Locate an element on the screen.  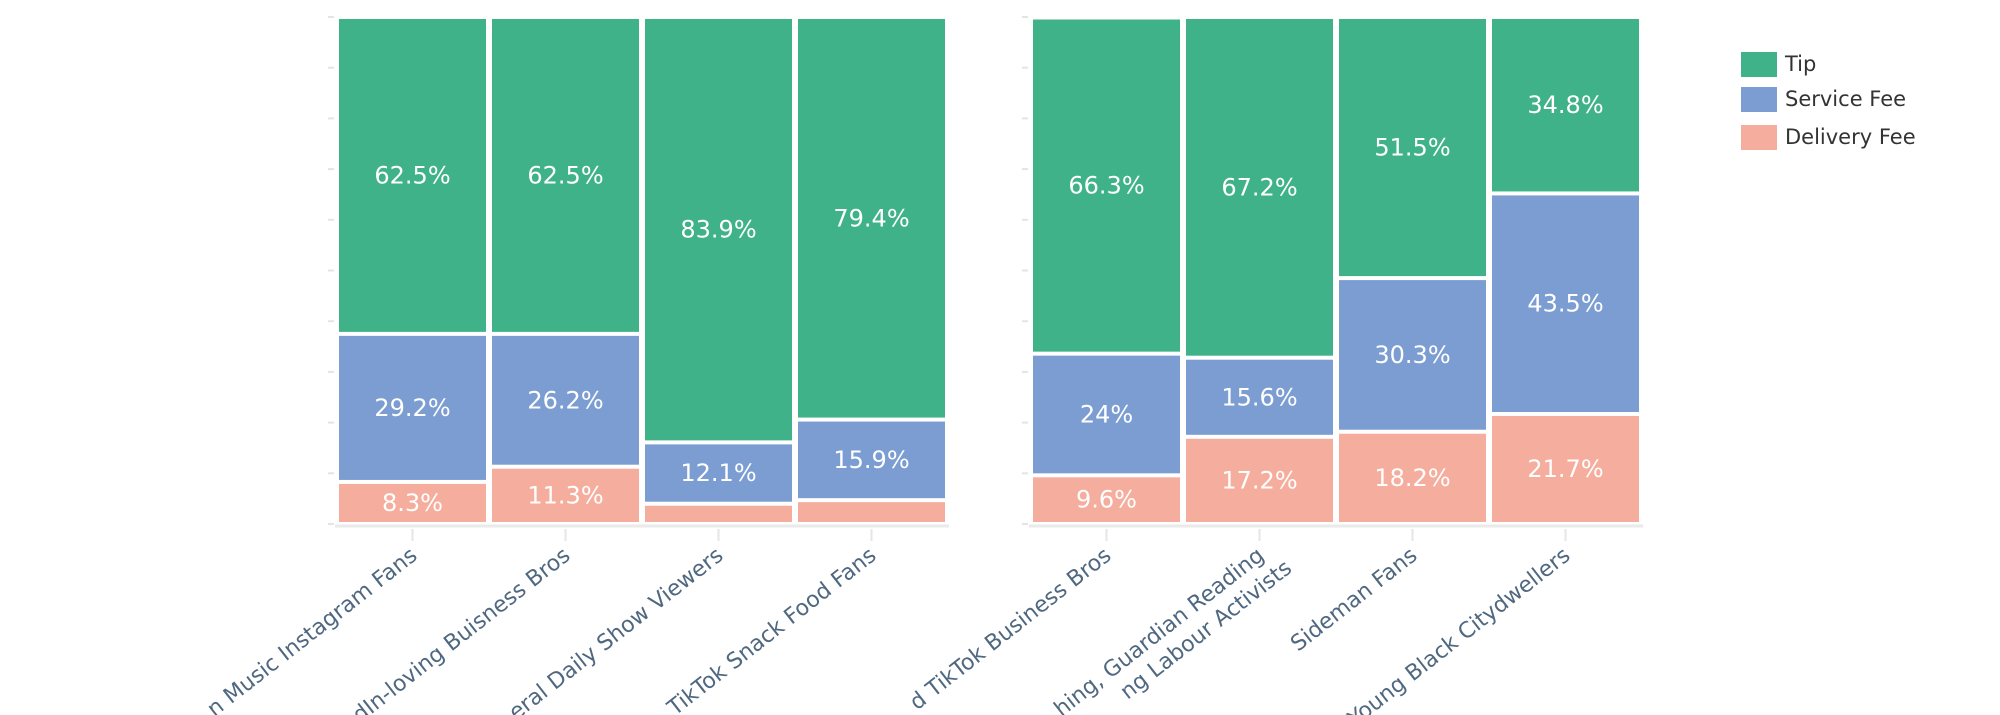
data-label: 43.5% is located at coordinates (1565, 304).